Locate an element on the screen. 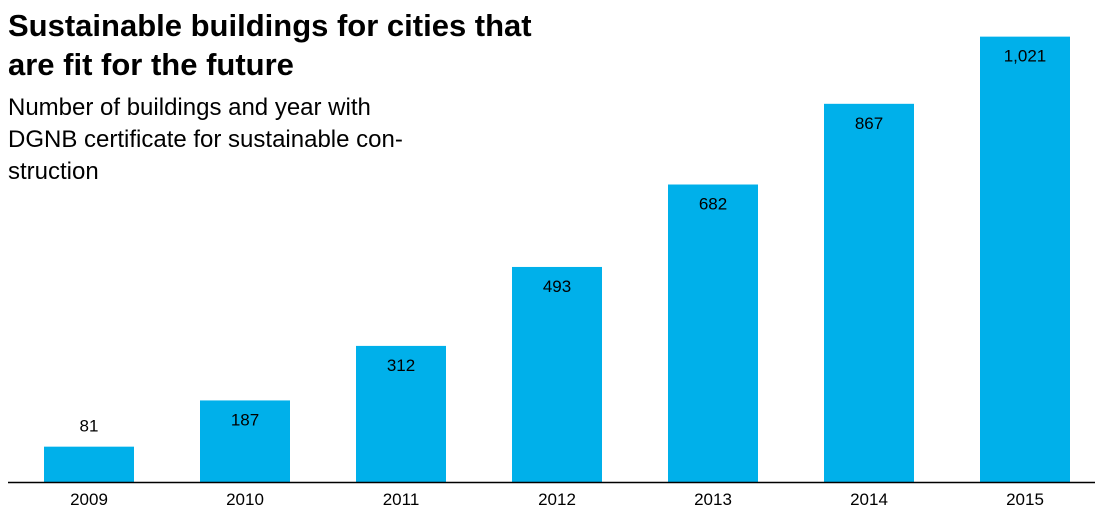  value-label-2011: 312 is located at coordinates (401, 365).